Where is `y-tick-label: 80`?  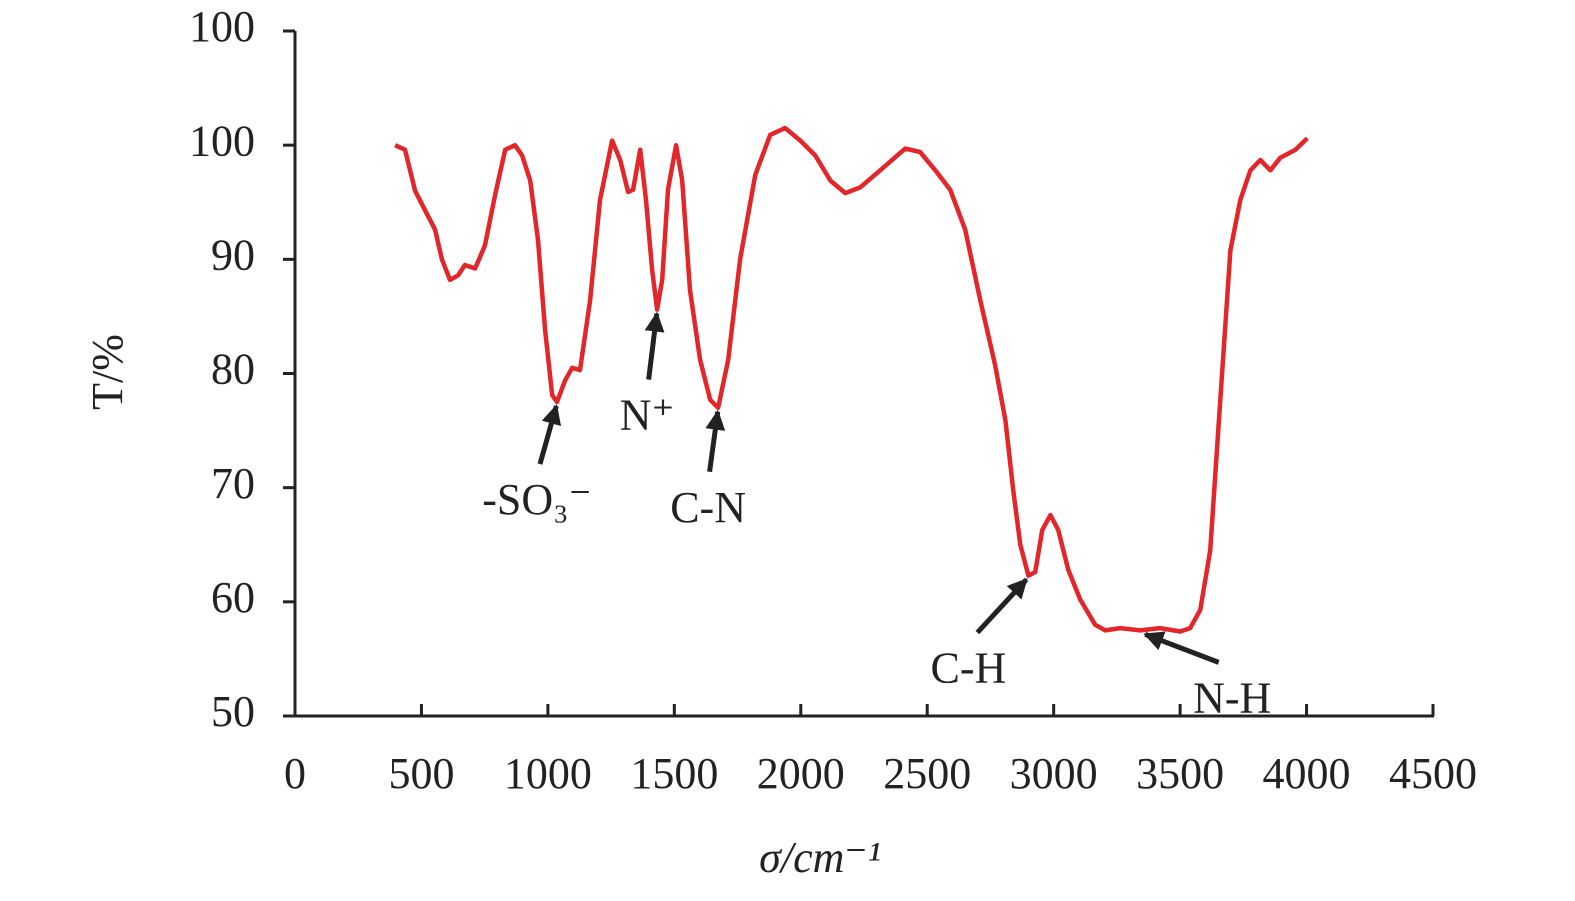
y-tick-label: 80 is located at coordinates (233, 369).